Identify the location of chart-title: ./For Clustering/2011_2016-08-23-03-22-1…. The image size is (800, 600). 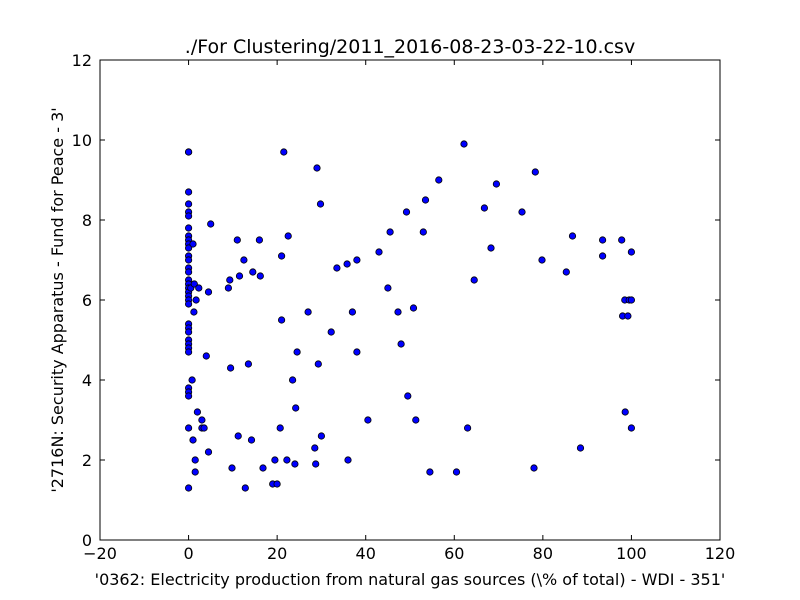
(410, 47).